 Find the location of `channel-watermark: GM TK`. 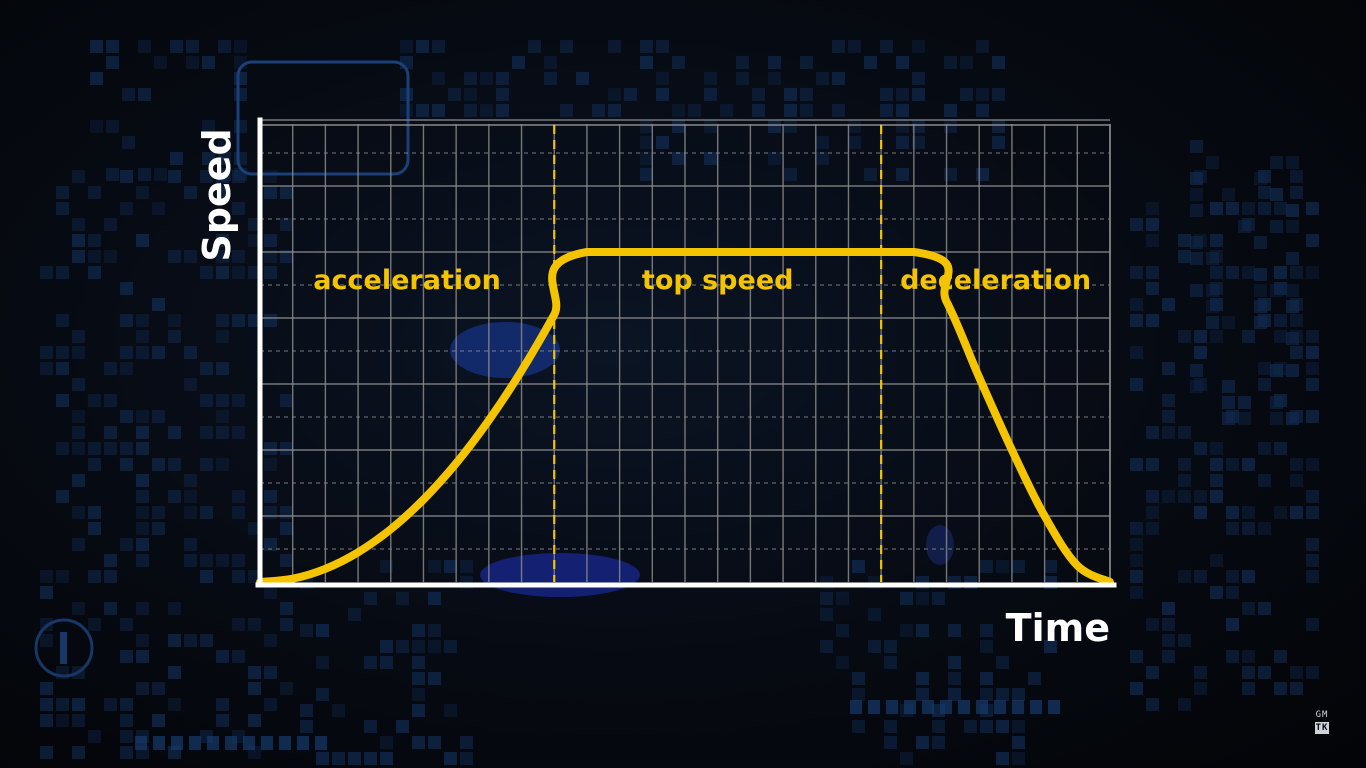

channel-watermark: GM TK is located at coordinates (1322, 721).